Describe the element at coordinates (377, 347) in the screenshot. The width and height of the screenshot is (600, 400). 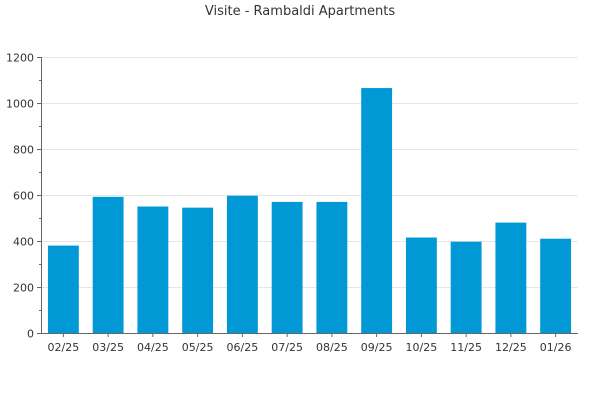
I see `x-tick-label: 09/25` at that location.